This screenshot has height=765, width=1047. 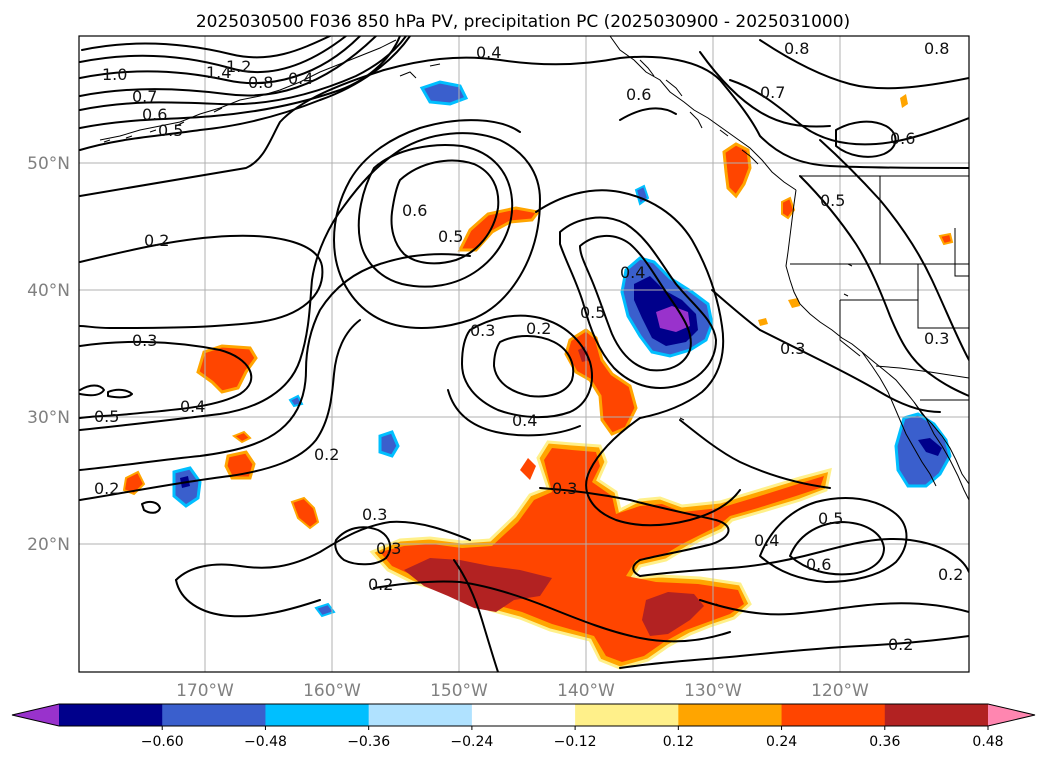 What do you see at coordinates (678, 742) in the screenshot?
I see `colorbar-tick-label: 0.12` at bounding box center [678, 742].